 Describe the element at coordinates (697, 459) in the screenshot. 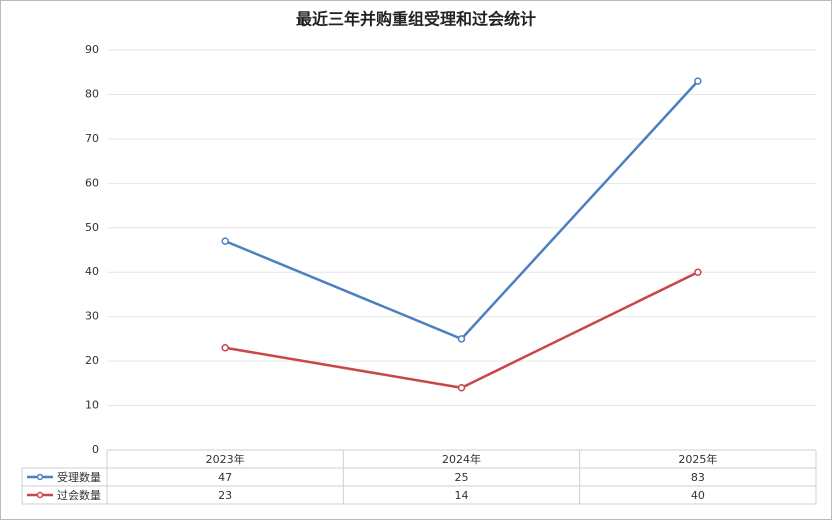

I see `x-tick-label: 2025年` at that location.